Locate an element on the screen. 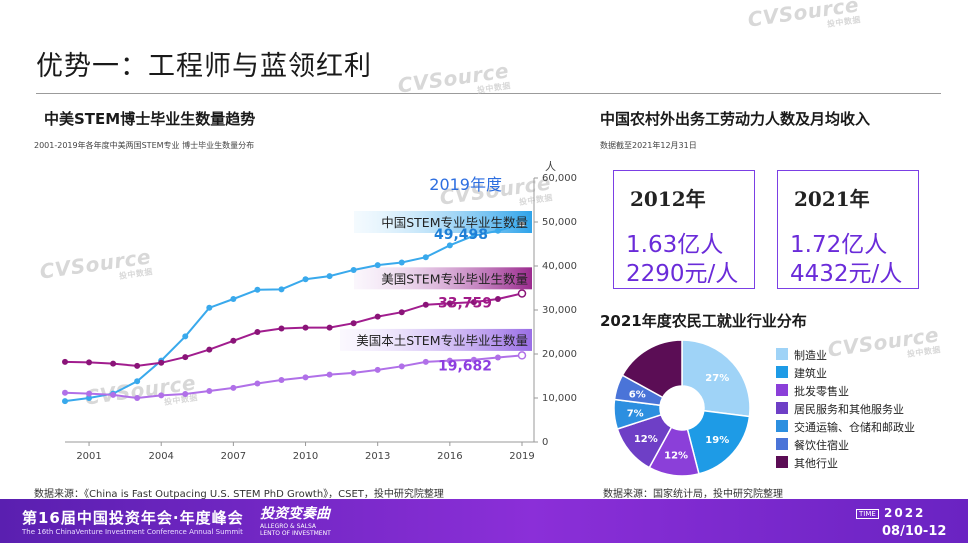  series-name-label: 中国STEM专业毕业生数量 is located at coordinates (454, 222).